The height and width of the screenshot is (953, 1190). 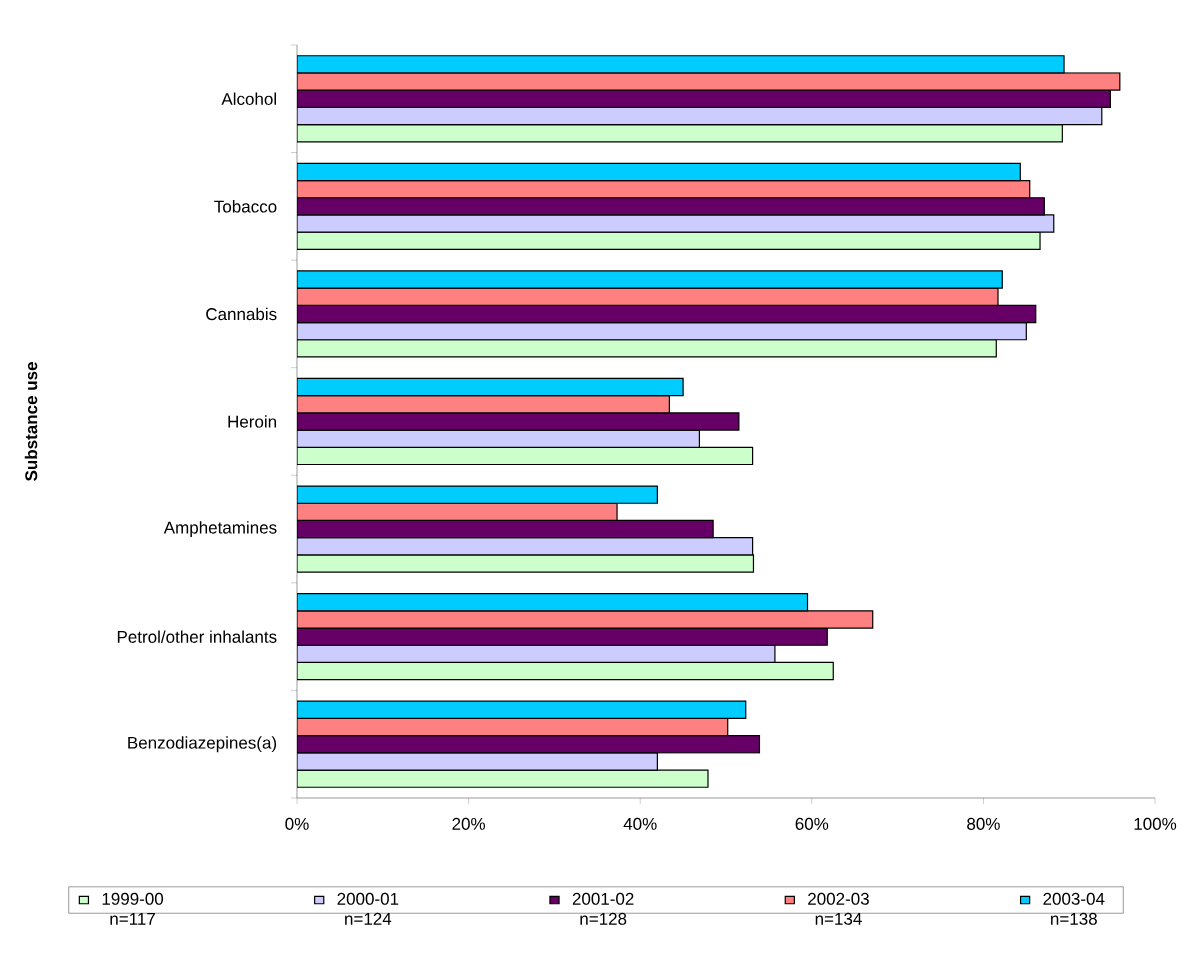 What do you see at coordinates (248, 99) in the screenshot?
I see `y-tick-label: Alcohol` at bounding box center [248, 99].